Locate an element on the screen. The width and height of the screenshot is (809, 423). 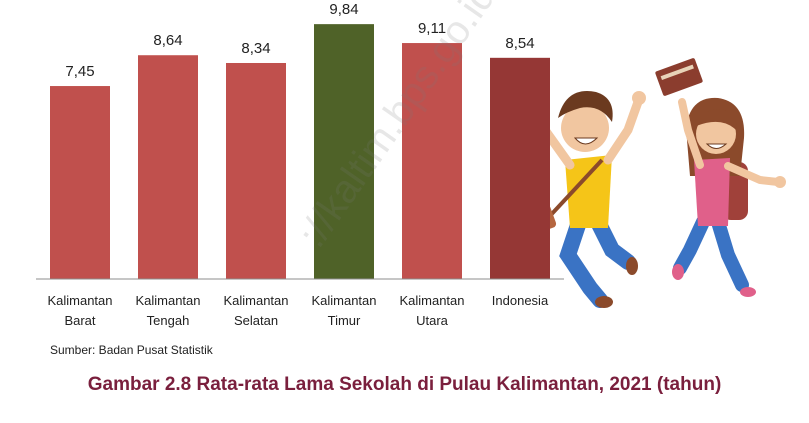
value-label-0: 7,45 is located at coordinates (79, 71).